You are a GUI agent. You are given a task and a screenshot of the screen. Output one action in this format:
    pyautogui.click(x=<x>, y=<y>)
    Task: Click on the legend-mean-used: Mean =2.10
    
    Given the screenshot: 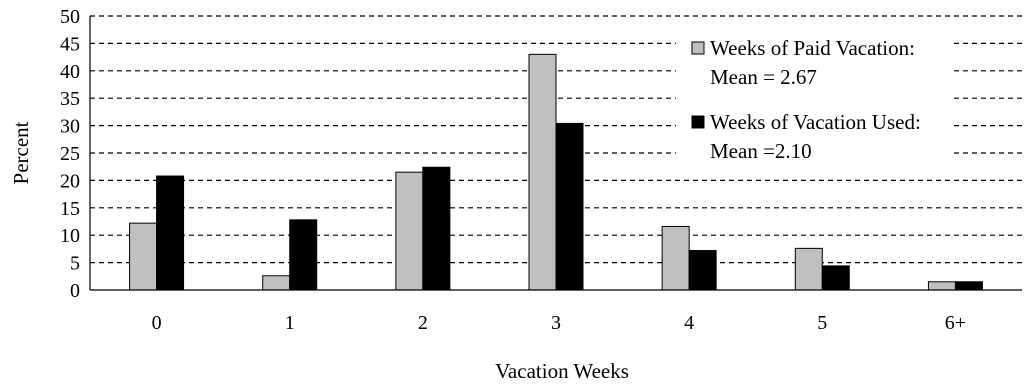 What is the action you would take?
    pyautogui.click(x=761, y=151)
    